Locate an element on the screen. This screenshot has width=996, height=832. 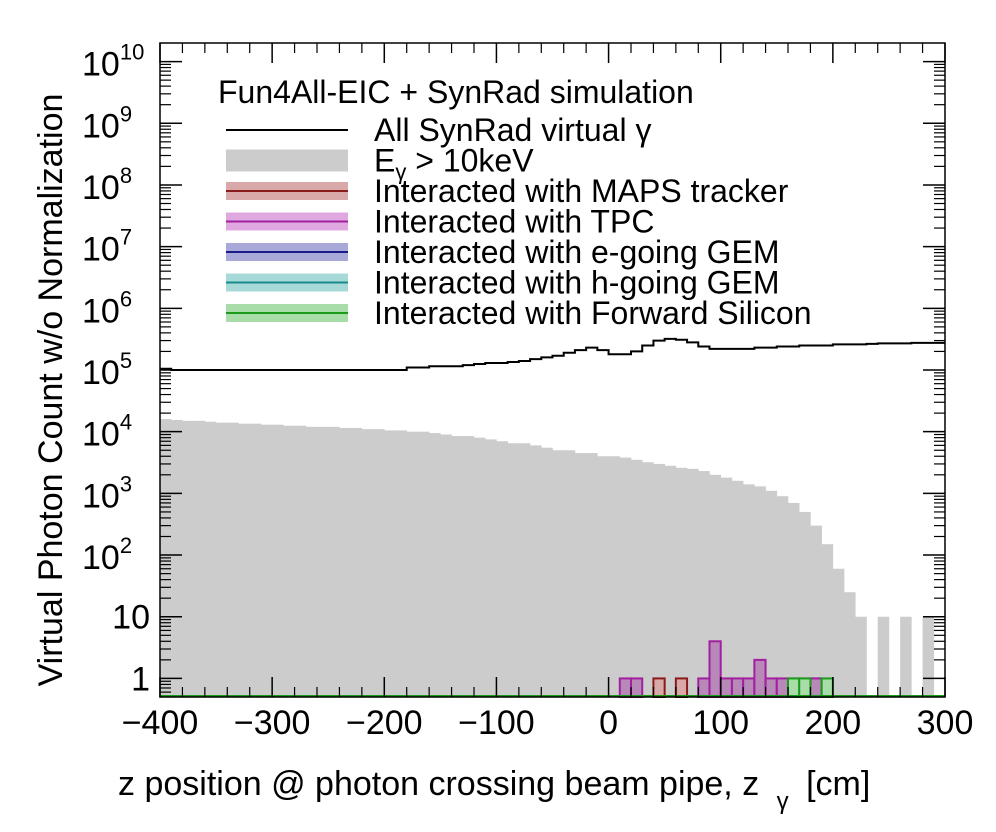
x-tick-label: 200 is located at coordinates (832, 723).